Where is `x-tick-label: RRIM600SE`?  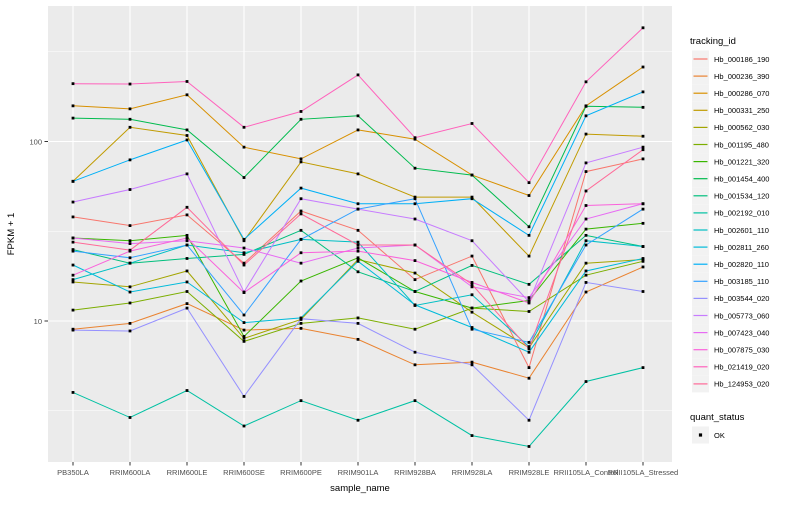
x-tick-label: RRIM600SE is located at coordinates (244, 472).